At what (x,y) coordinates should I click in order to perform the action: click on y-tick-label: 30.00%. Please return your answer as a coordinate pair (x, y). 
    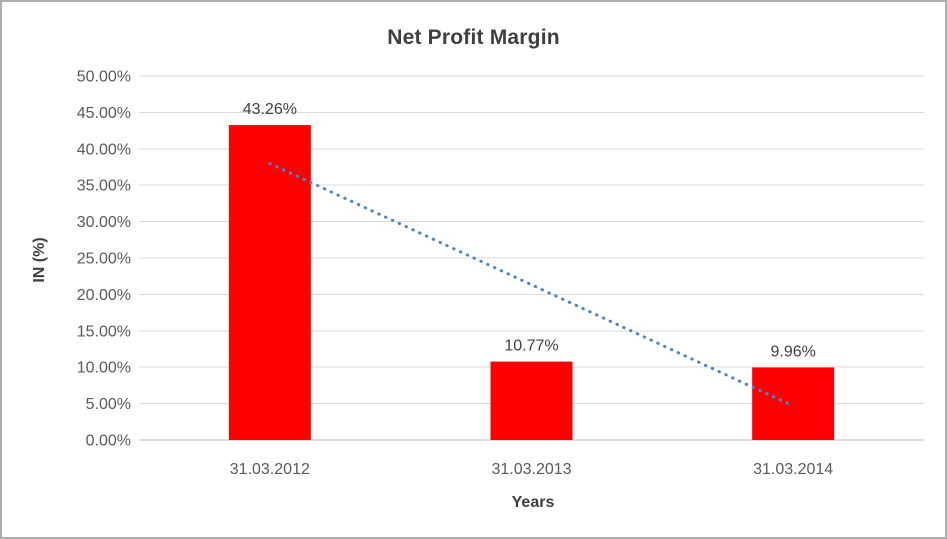
    Looking at the image, I should click on (104, 222).